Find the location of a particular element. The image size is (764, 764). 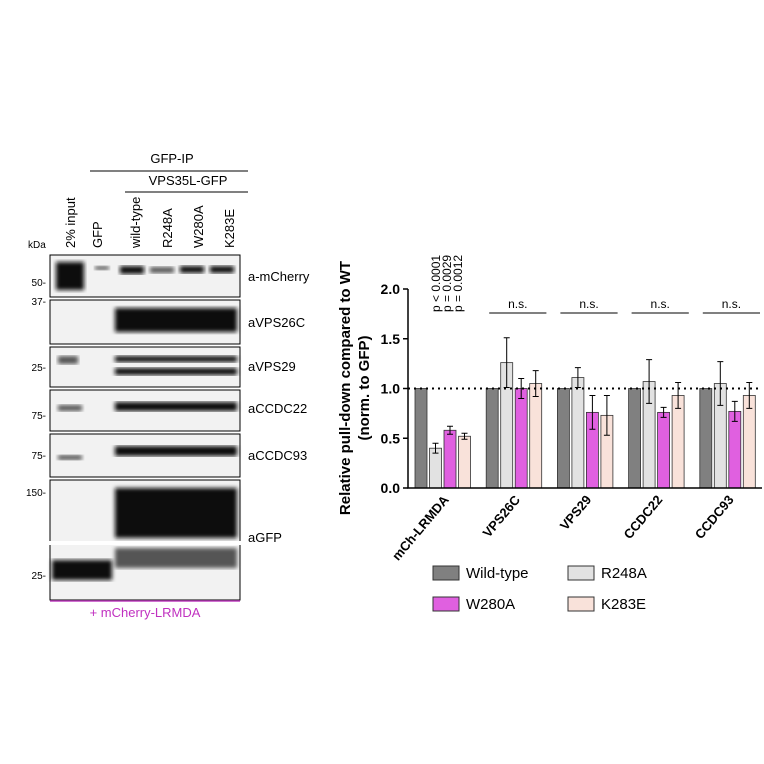

blot-footer: + mCherry-LRMDA is located at coordinates (145, 612).